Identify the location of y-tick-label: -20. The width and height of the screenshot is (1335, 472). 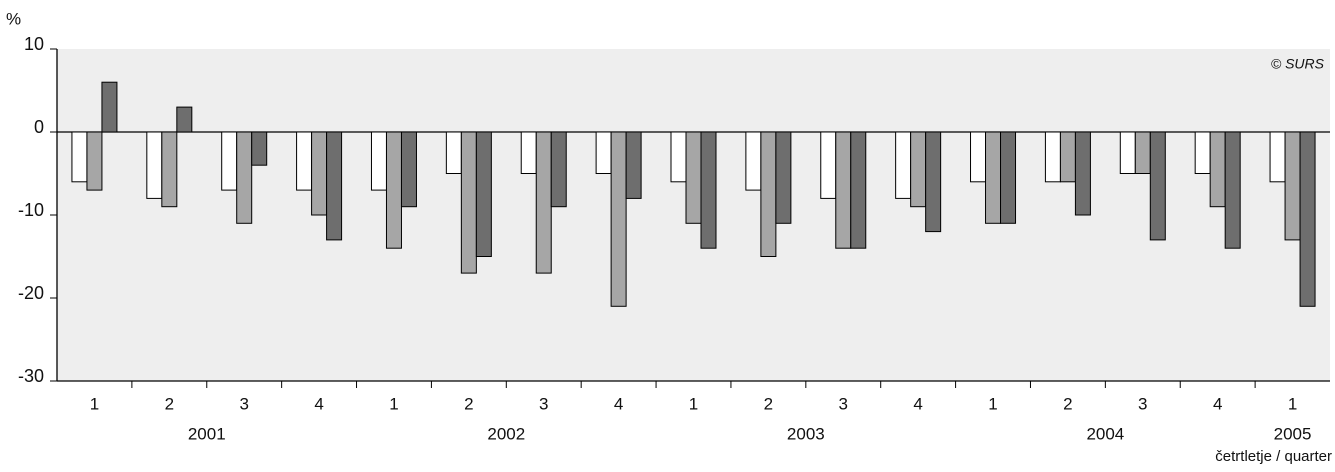
(31, 293).